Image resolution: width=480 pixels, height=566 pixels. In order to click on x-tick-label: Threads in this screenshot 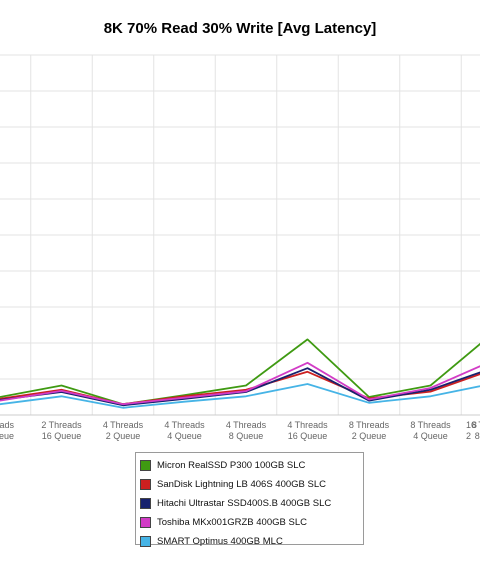, I will do `click(7, 425)`.